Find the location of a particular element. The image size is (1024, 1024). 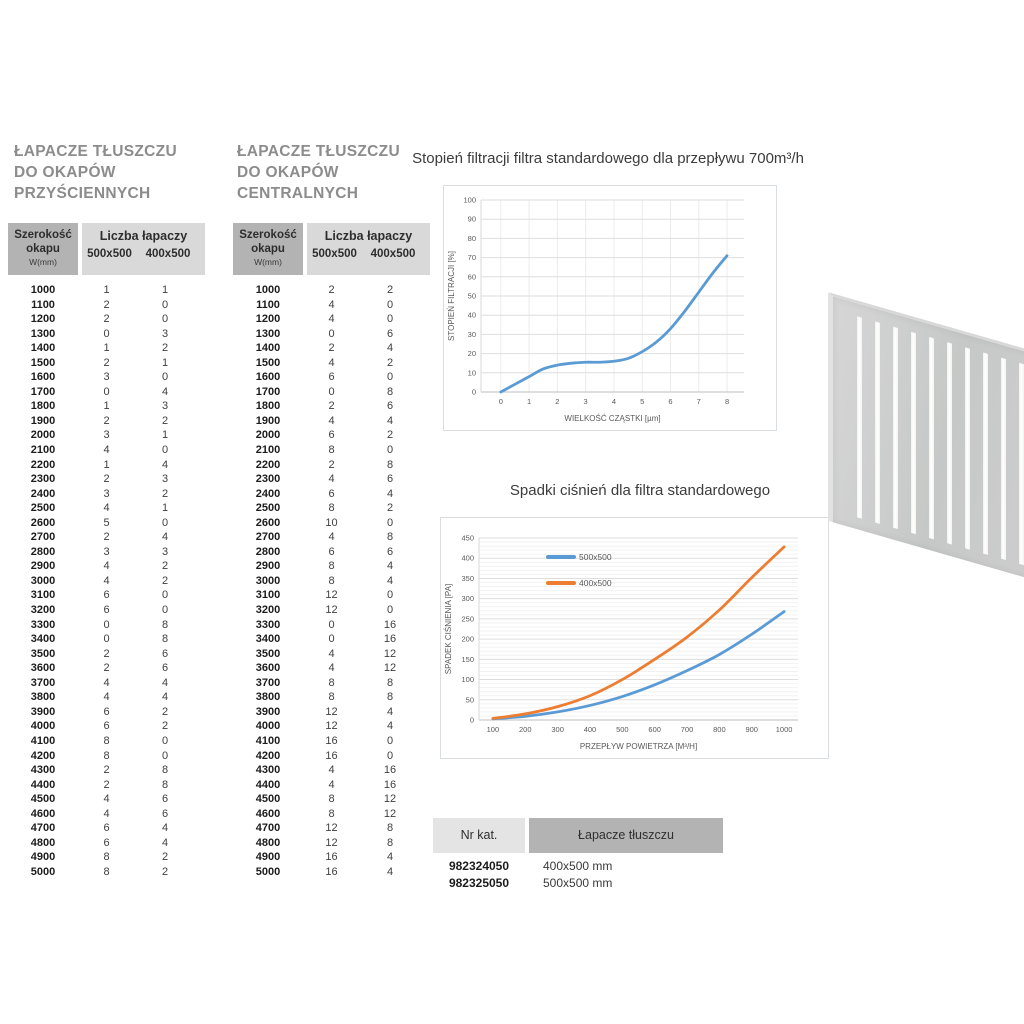

table-row: 1600 6 0 is located at coordinates (326, 377).